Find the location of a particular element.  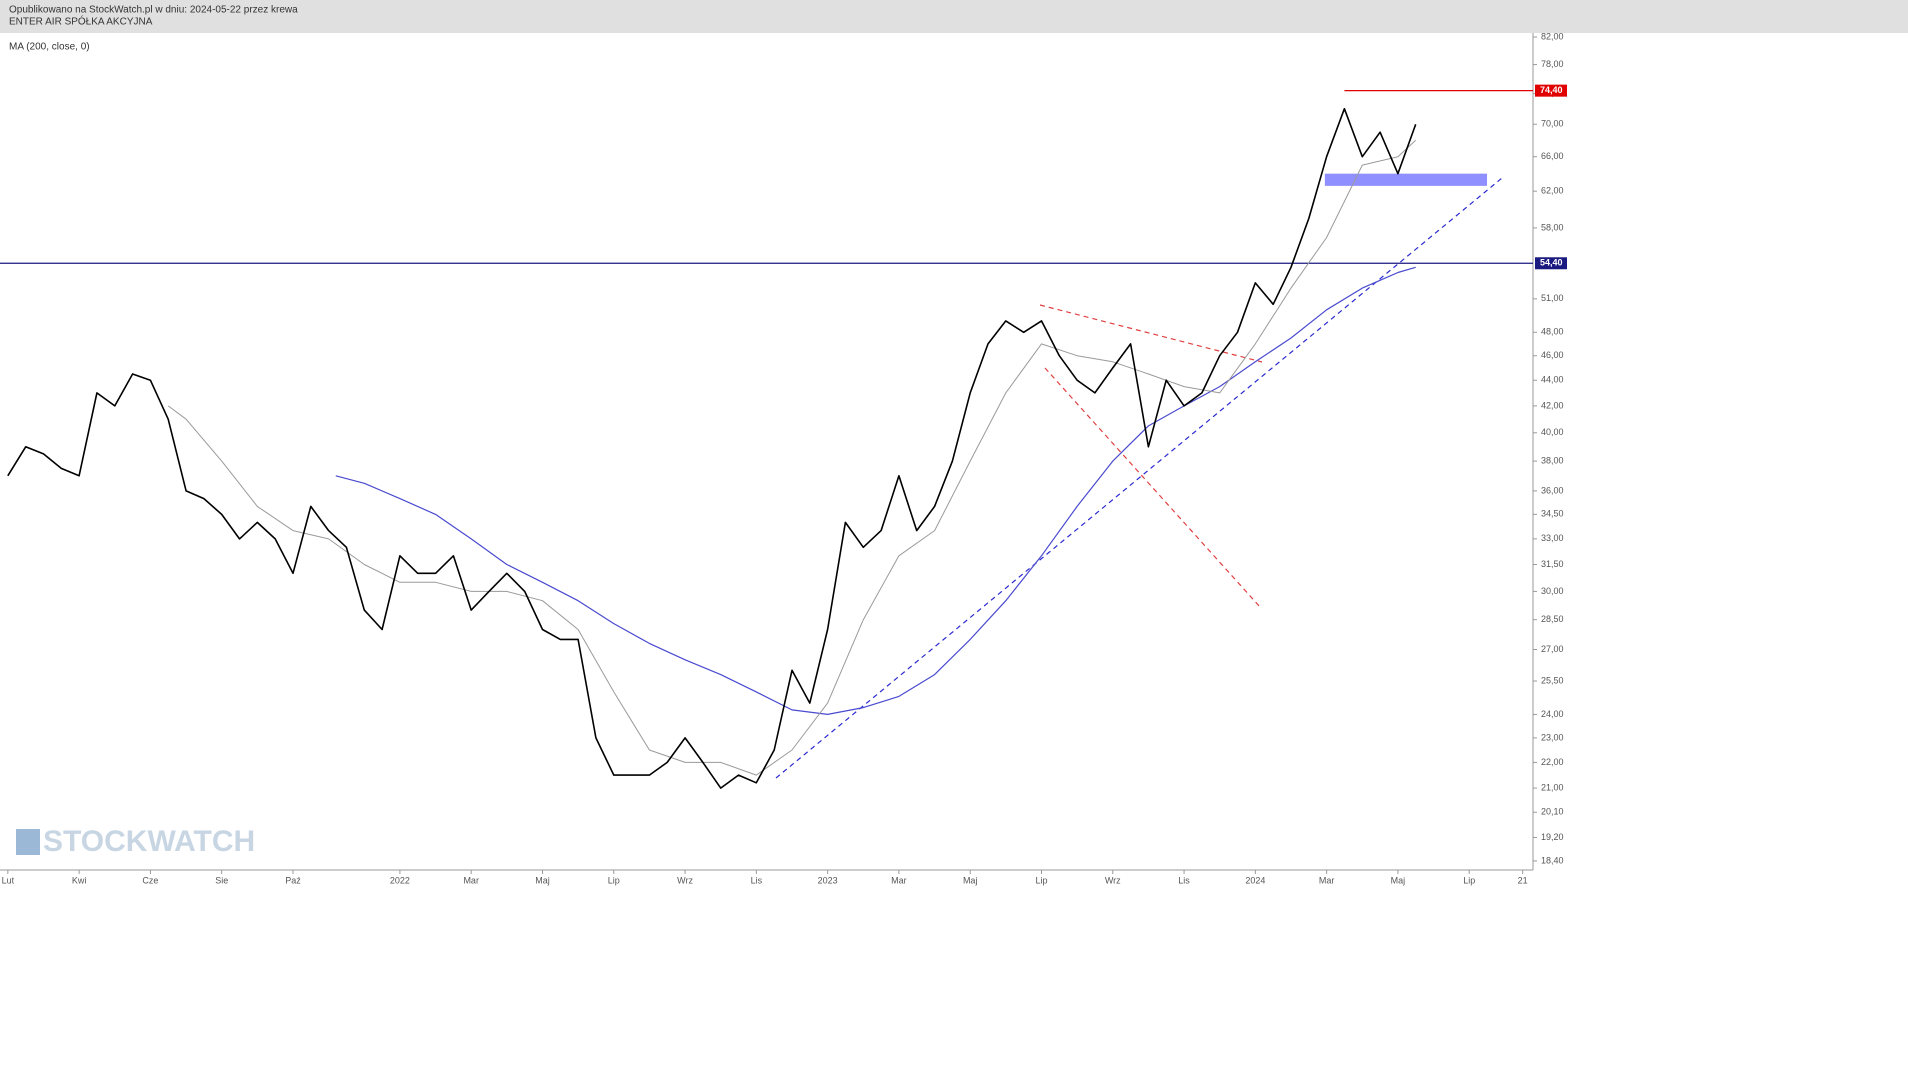

y-tick-label: 46,00 is located at coordinates (1552, 355).